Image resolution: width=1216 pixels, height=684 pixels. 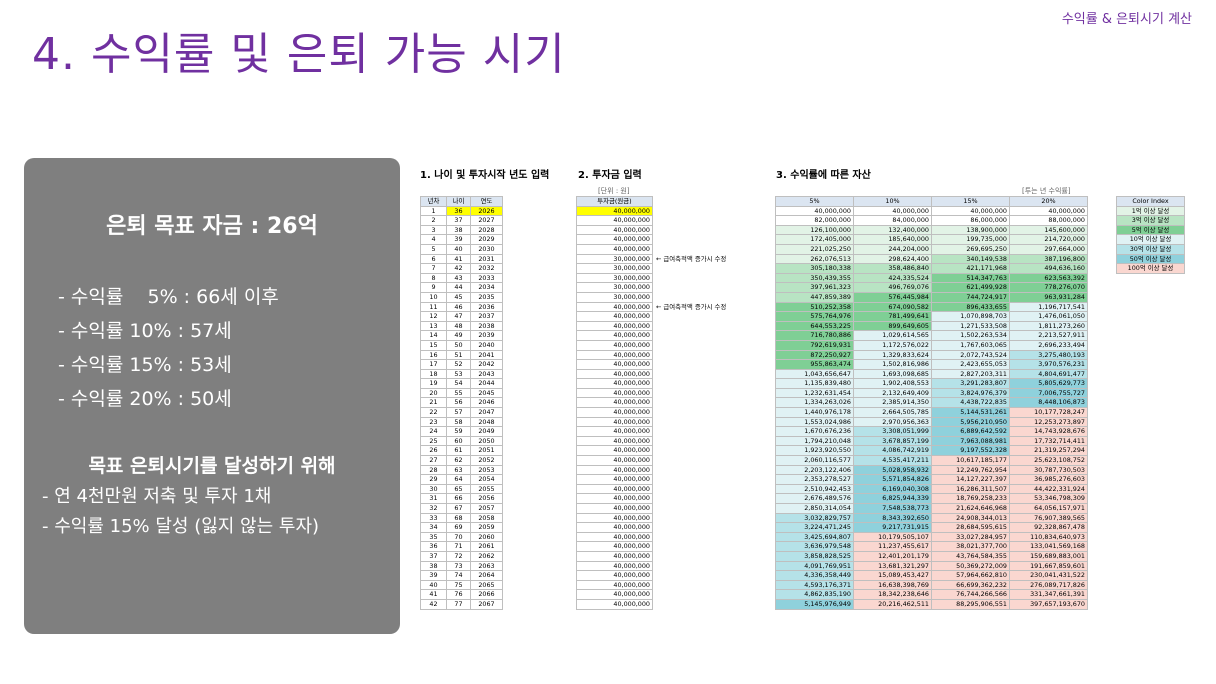 What do you see at coordinates (433, 537) in the screenshot?
I see `table-cell: 35` at bounding box center [433, 537].